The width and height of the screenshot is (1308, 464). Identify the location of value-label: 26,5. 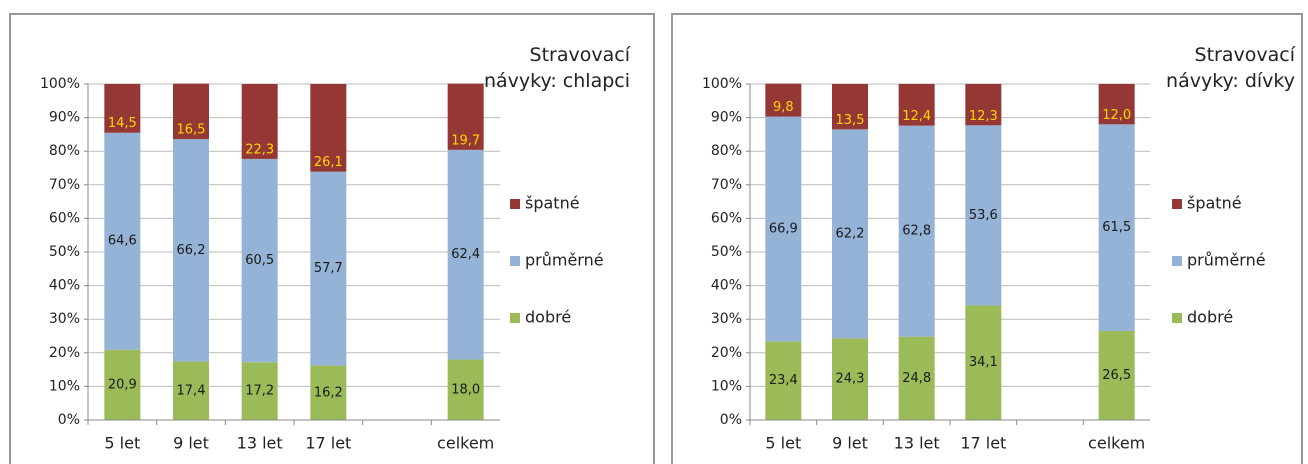
(1116, 375).